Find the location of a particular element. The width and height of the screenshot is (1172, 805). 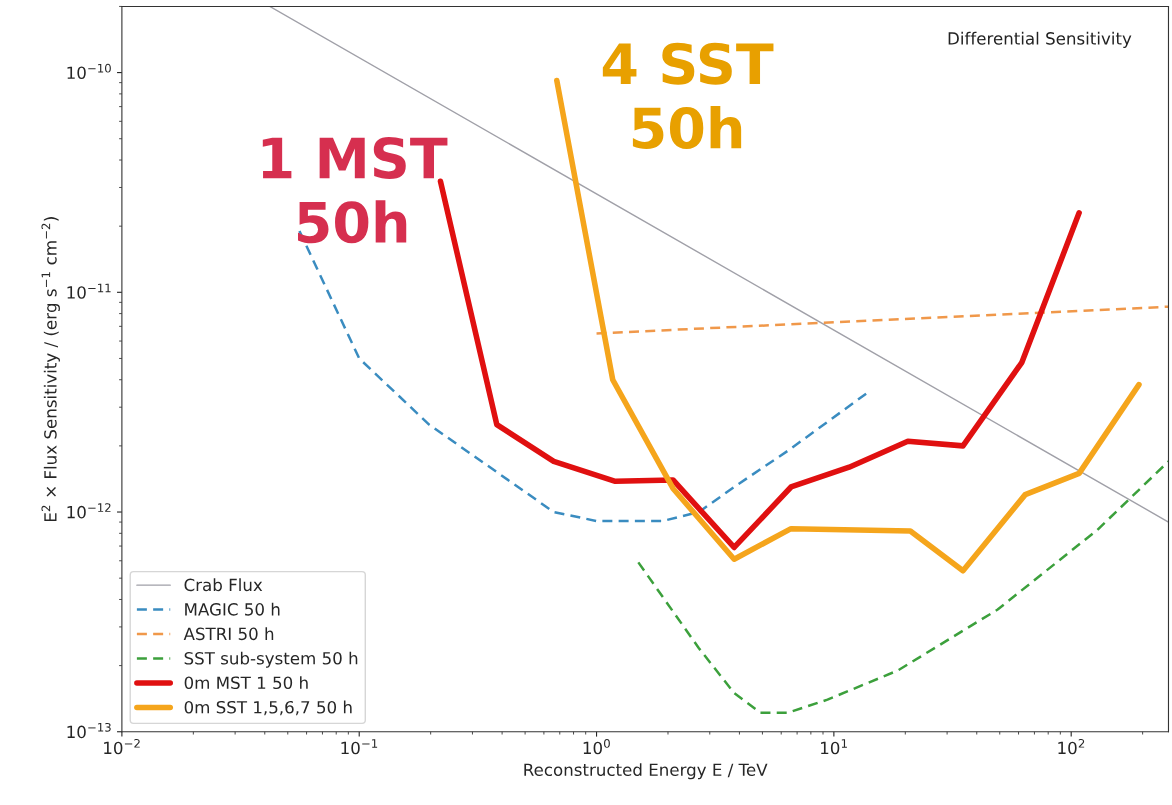

x-tick-label: 10$^{1}$ is located at coordinates (834, 747).